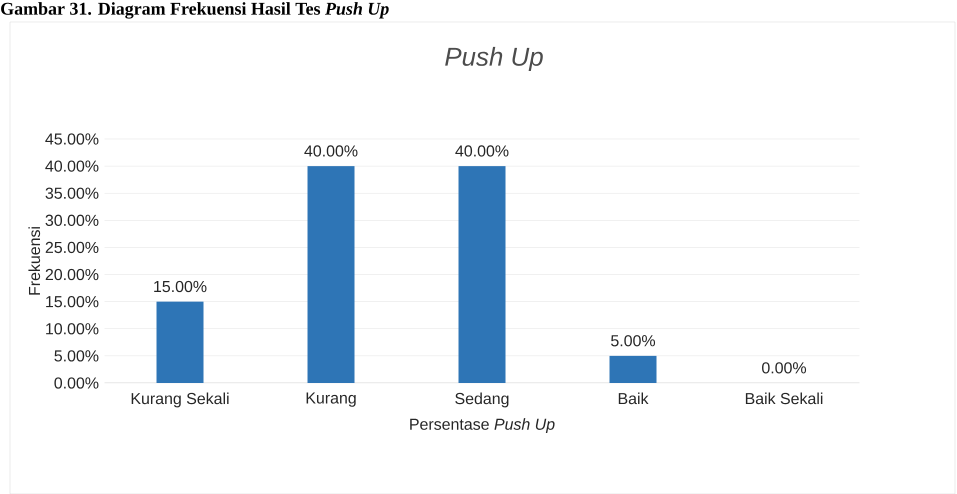 Image resolution: width=957 pixels, height=494 pixels. Describe the element at coordinates (633, 398) in the screenshot. I see `x-tick-label: Baik` at that location.